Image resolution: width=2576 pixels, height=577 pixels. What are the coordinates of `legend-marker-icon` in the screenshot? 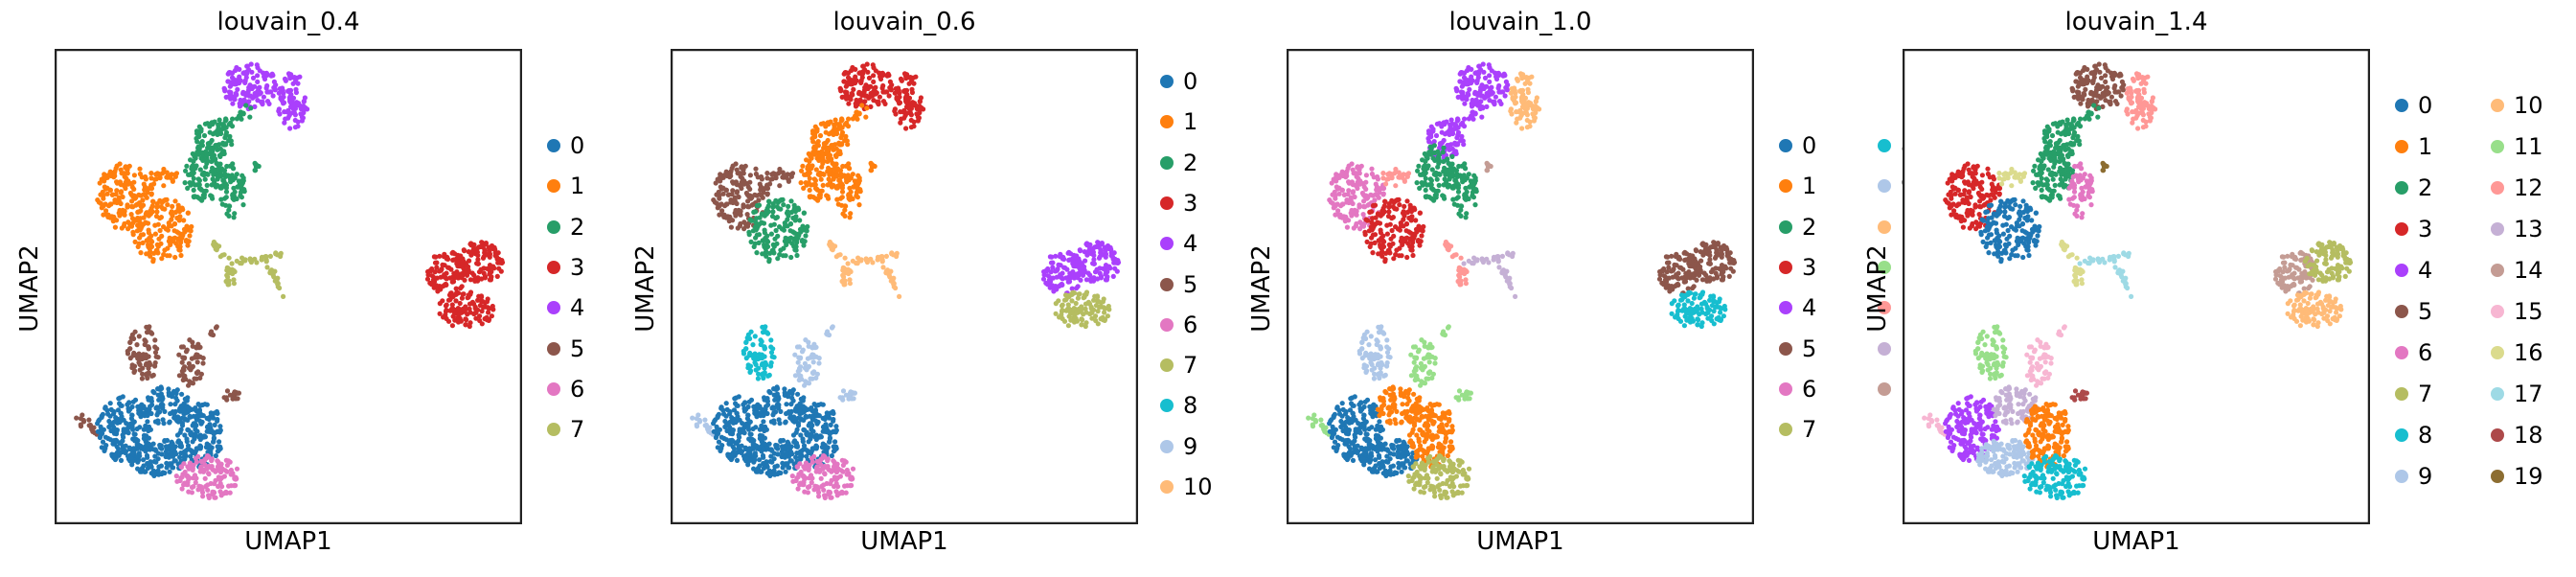 It's located at (553, 348).